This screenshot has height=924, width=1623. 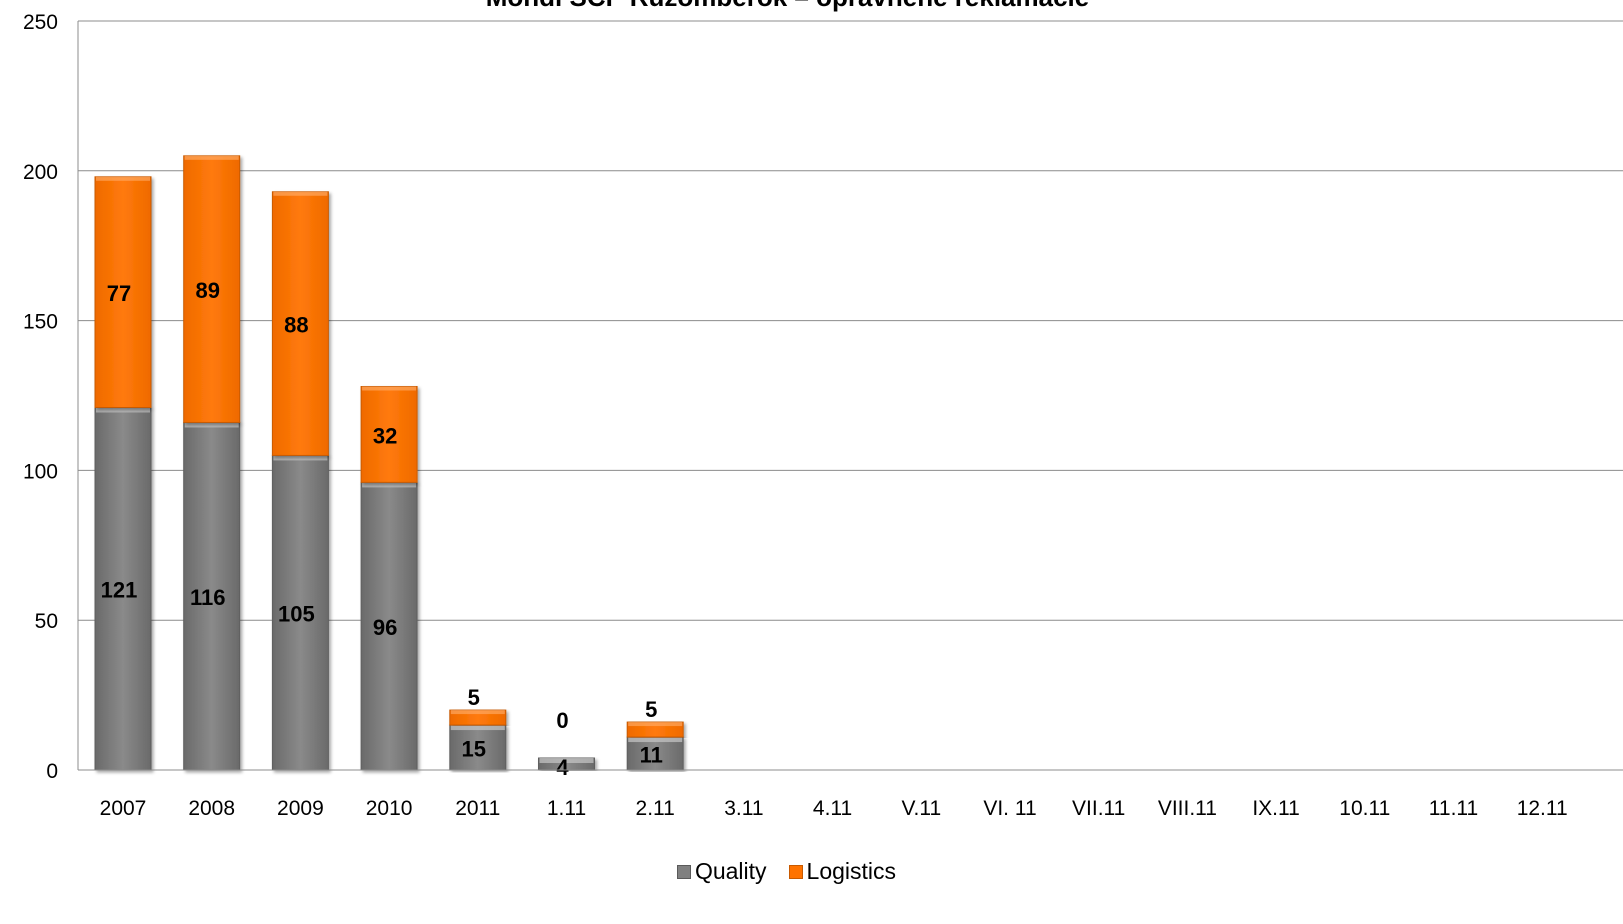 What do you see at coordinates (40, 172) in the screenshot?
I see `y-tick-label: 200` at bounding box center [40, 172].